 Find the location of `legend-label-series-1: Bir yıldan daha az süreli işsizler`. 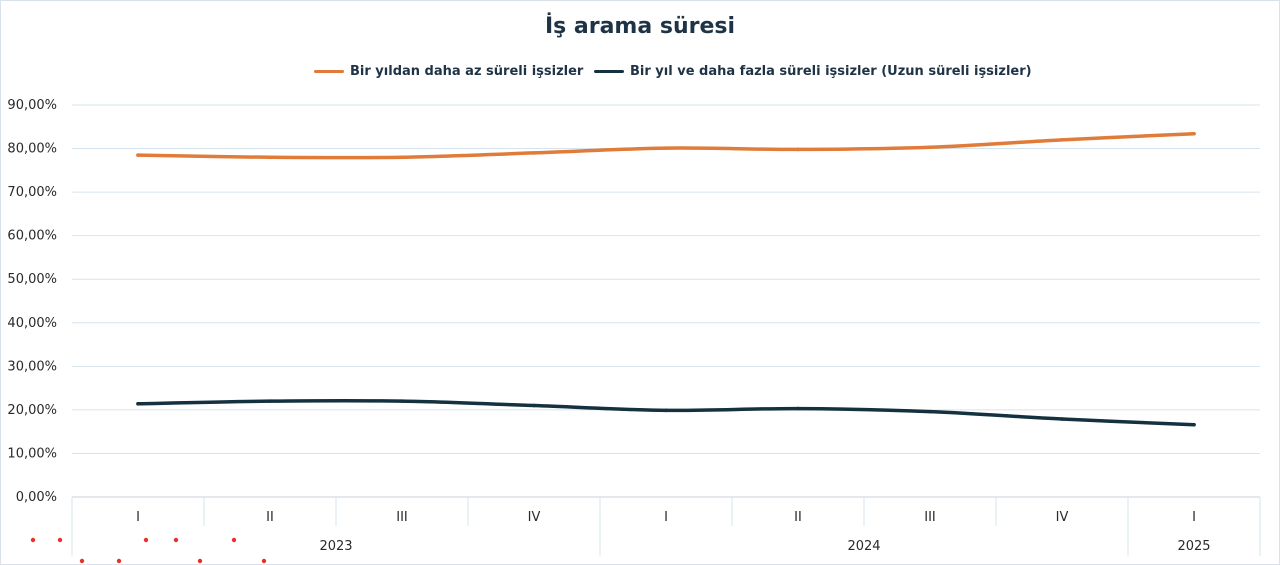

legend-label-series-1: Bir yıldan daha az süreli işsizler is located at coordinates (467, 71).